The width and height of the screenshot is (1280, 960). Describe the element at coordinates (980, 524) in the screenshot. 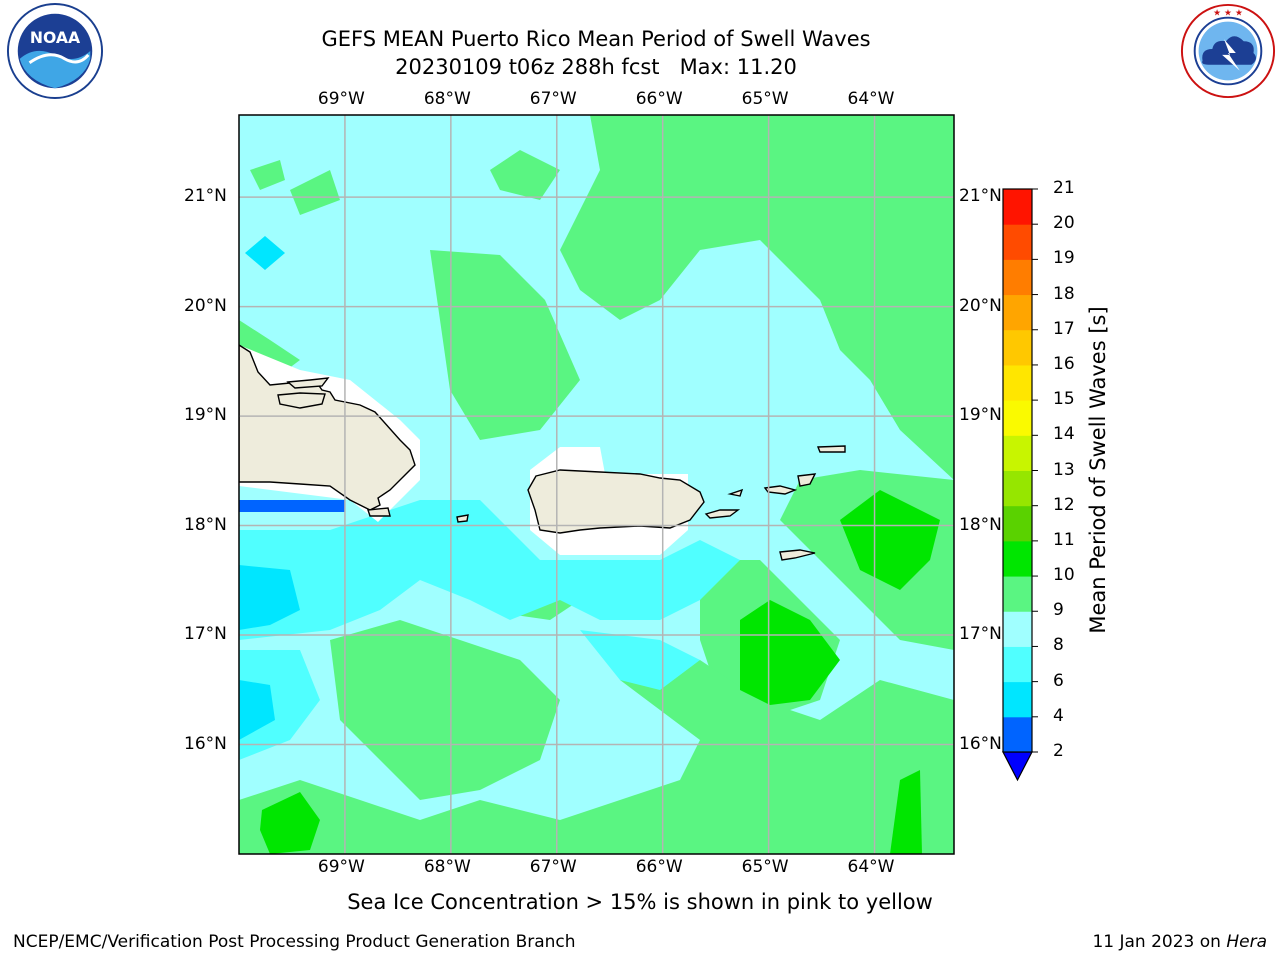

I see `lat-tick-right: 18°N` at that location.